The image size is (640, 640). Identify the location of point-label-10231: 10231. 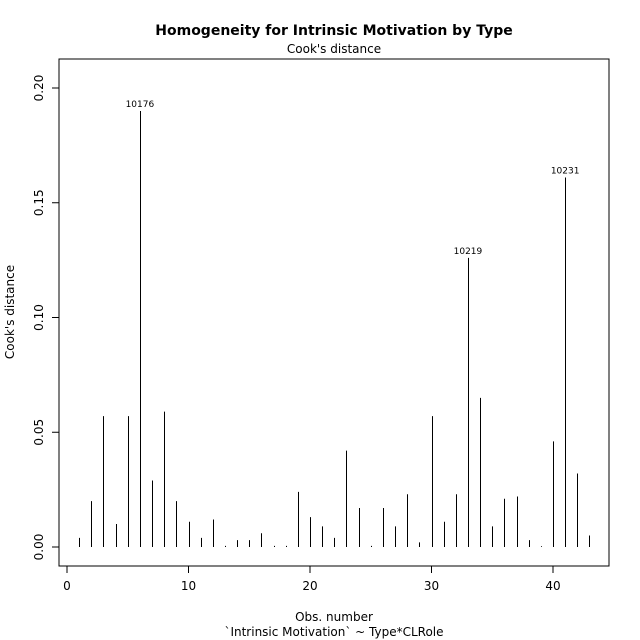
(565, 172).